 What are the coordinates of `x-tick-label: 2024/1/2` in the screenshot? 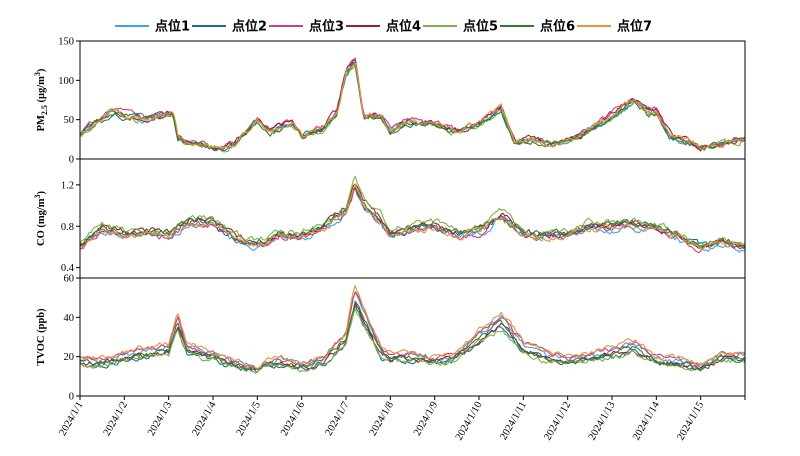 It's located at (116, 419).